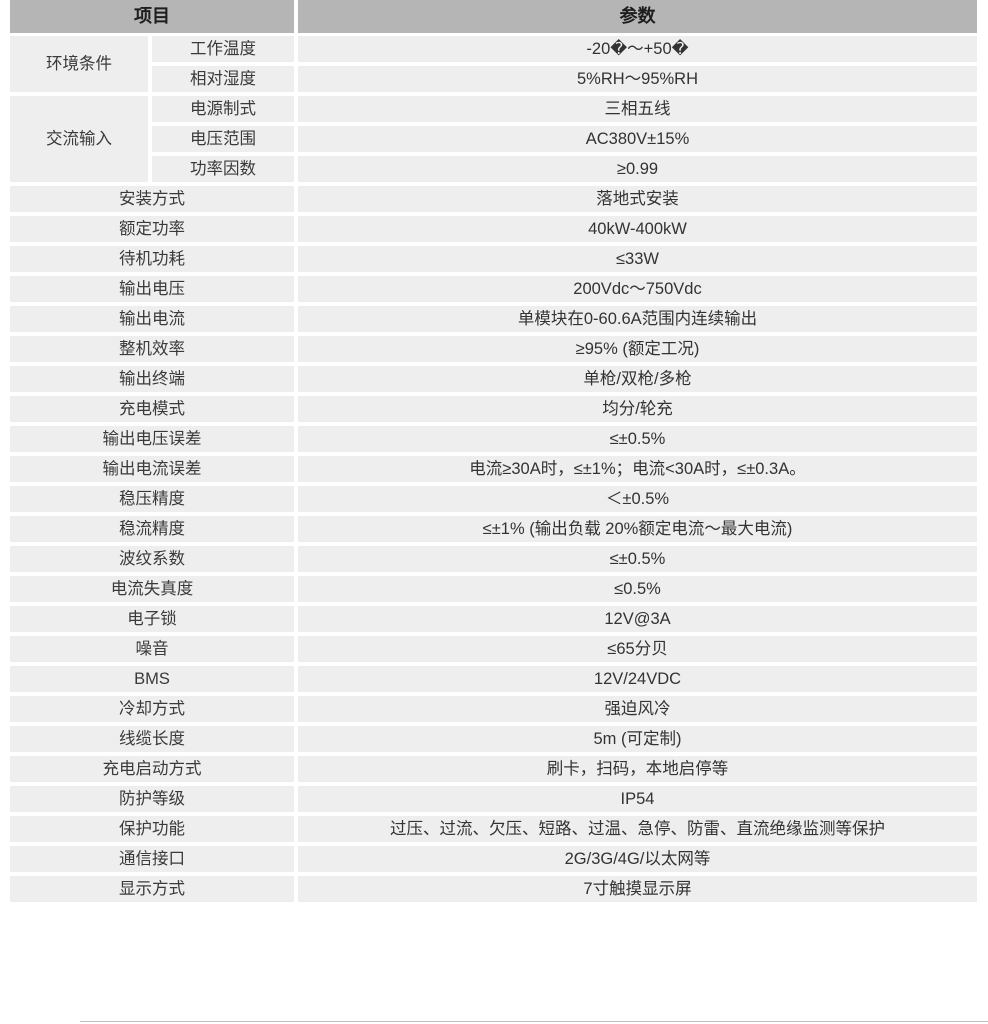 This screenshot has height=1024, width=988. Describe the element at coordinates (637, 591) in the screenshot. I see `row-parameter-value: ≤0.5%` at that location.